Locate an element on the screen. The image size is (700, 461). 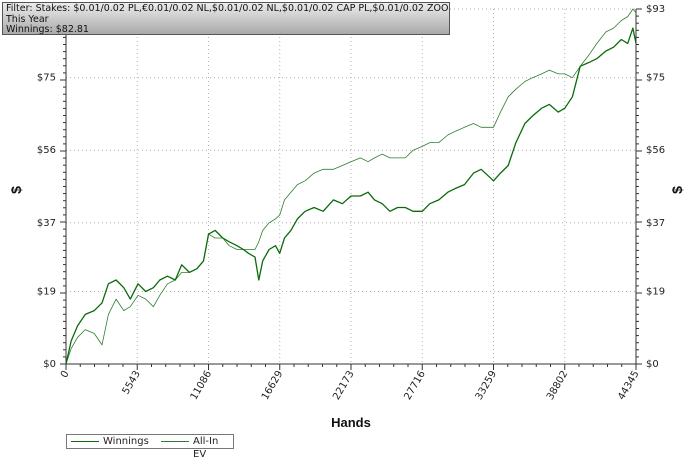
x-tick-label: 33259 is located at coordinates (486, 385).